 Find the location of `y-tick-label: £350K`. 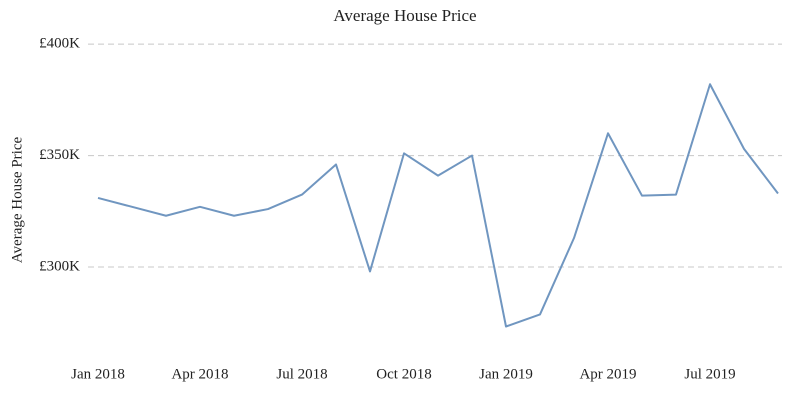

y-tick-label: £350K is located at coordinates (59, 155).